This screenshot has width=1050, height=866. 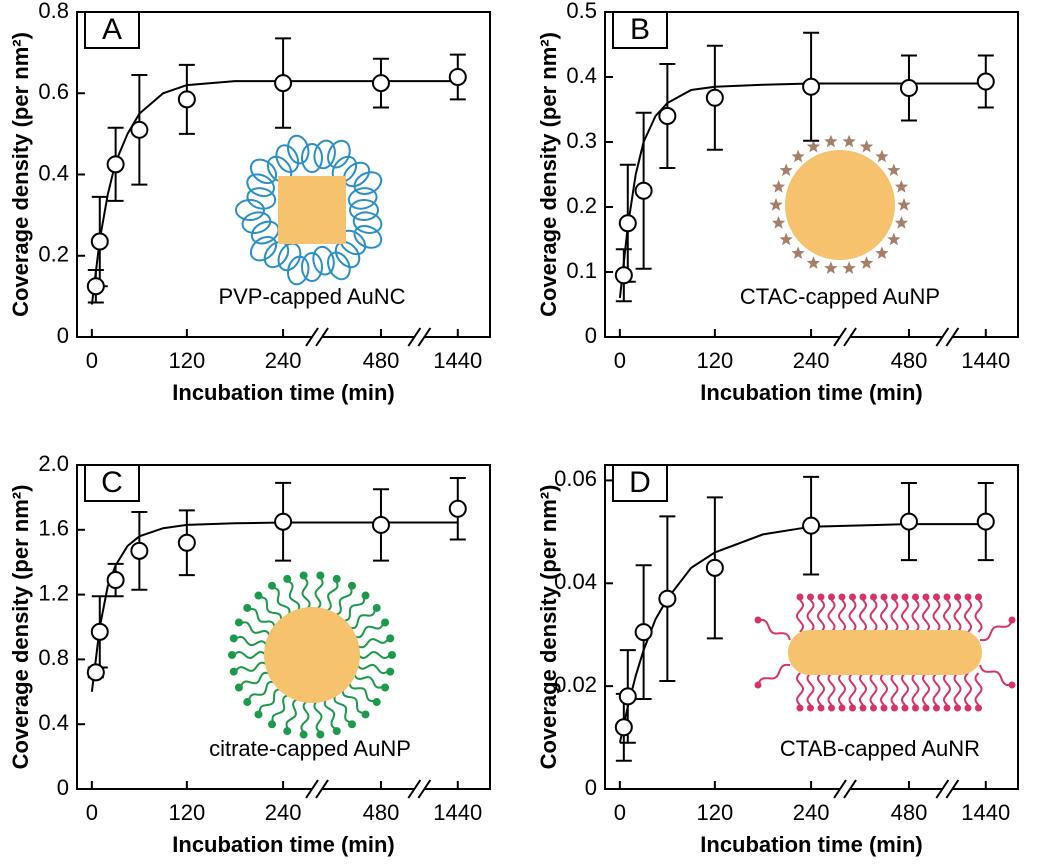 What do you see at coordinates (840, 205) in the screenshot?
I see `nanoparticle` at bounding box center [840, 205].